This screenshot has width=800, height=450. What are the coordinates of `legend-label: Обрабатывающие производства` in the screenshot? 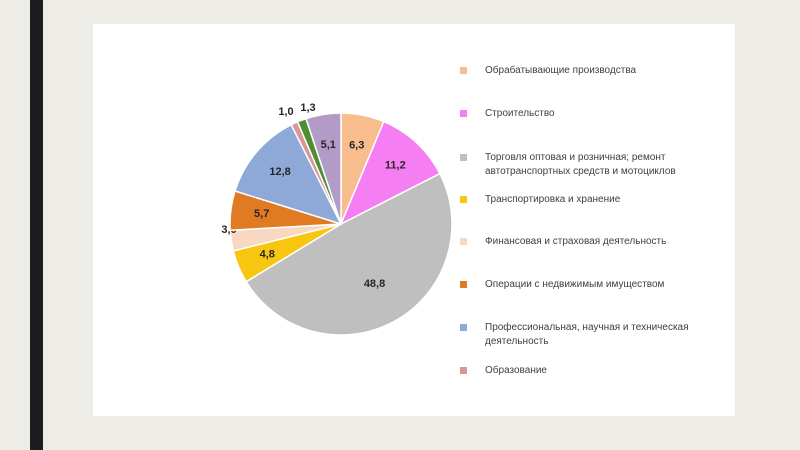 It's located at (561, 70).